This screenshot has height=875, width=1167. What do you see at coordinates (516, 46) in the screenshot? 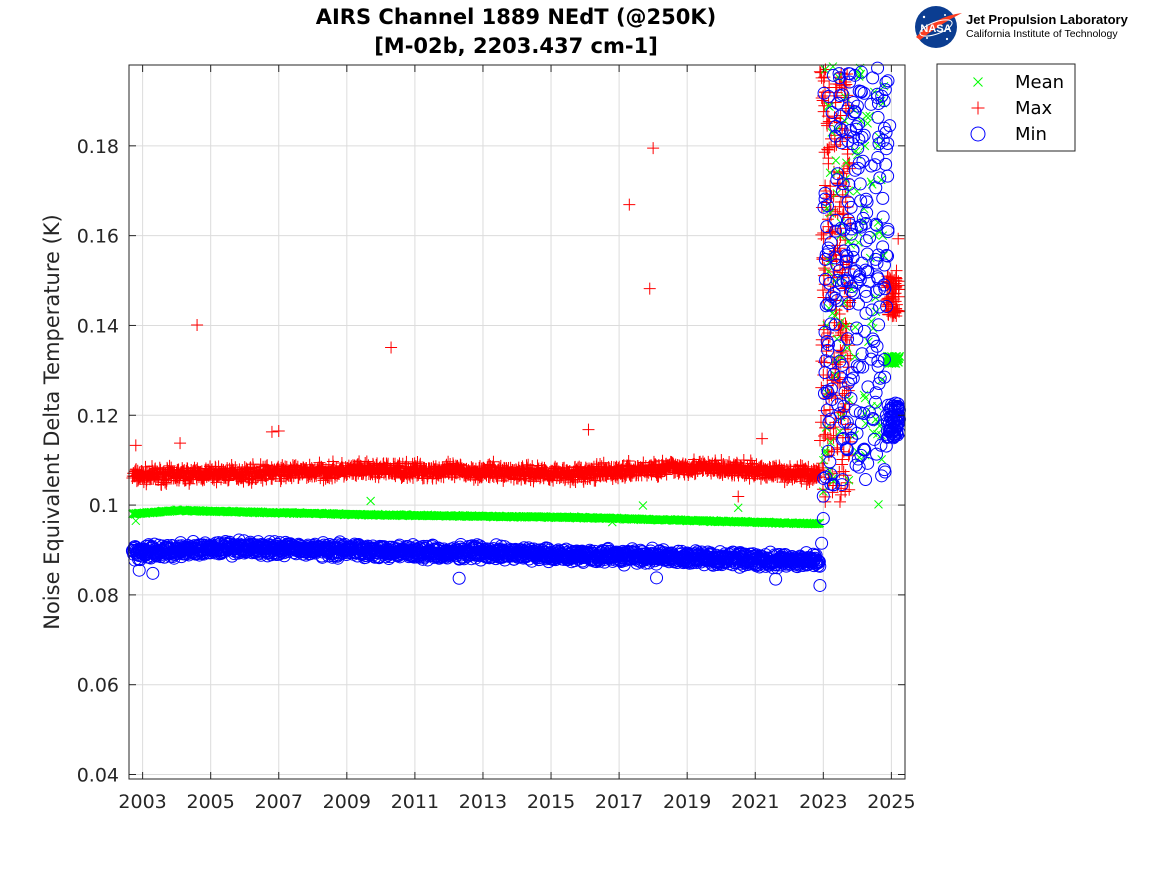
I see `chart-subtitle: [M-02b, 2203.437 cm-1]` at bounding box center [516, 46].